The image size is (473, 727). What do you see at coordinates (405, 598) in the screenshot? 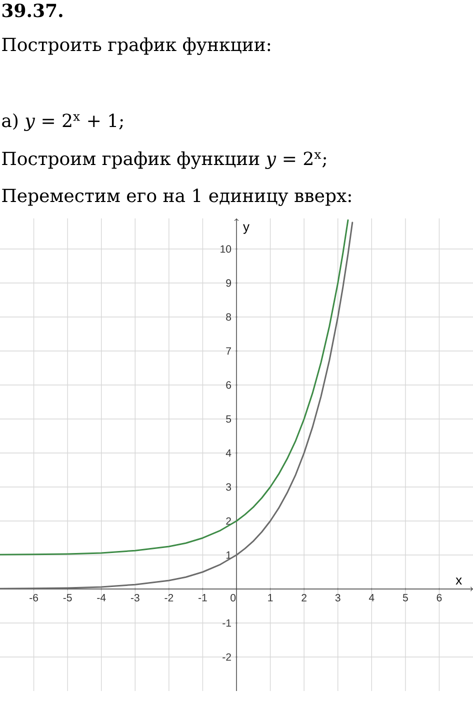
I see `x-tick-label: 5` at bounding box center [405, 598].